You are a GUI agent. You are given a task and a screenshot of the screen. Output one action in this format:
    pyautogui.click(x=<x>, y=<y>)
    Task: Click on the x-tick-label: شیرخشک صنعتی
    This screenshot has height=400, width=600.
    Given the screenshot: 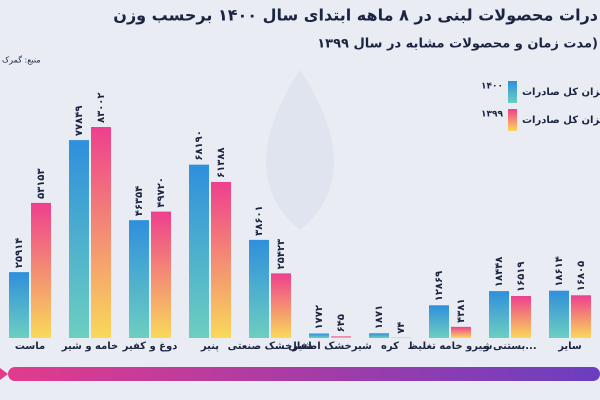 What is the action you would take?
    pyautogui.click(x=270, y=346)
    